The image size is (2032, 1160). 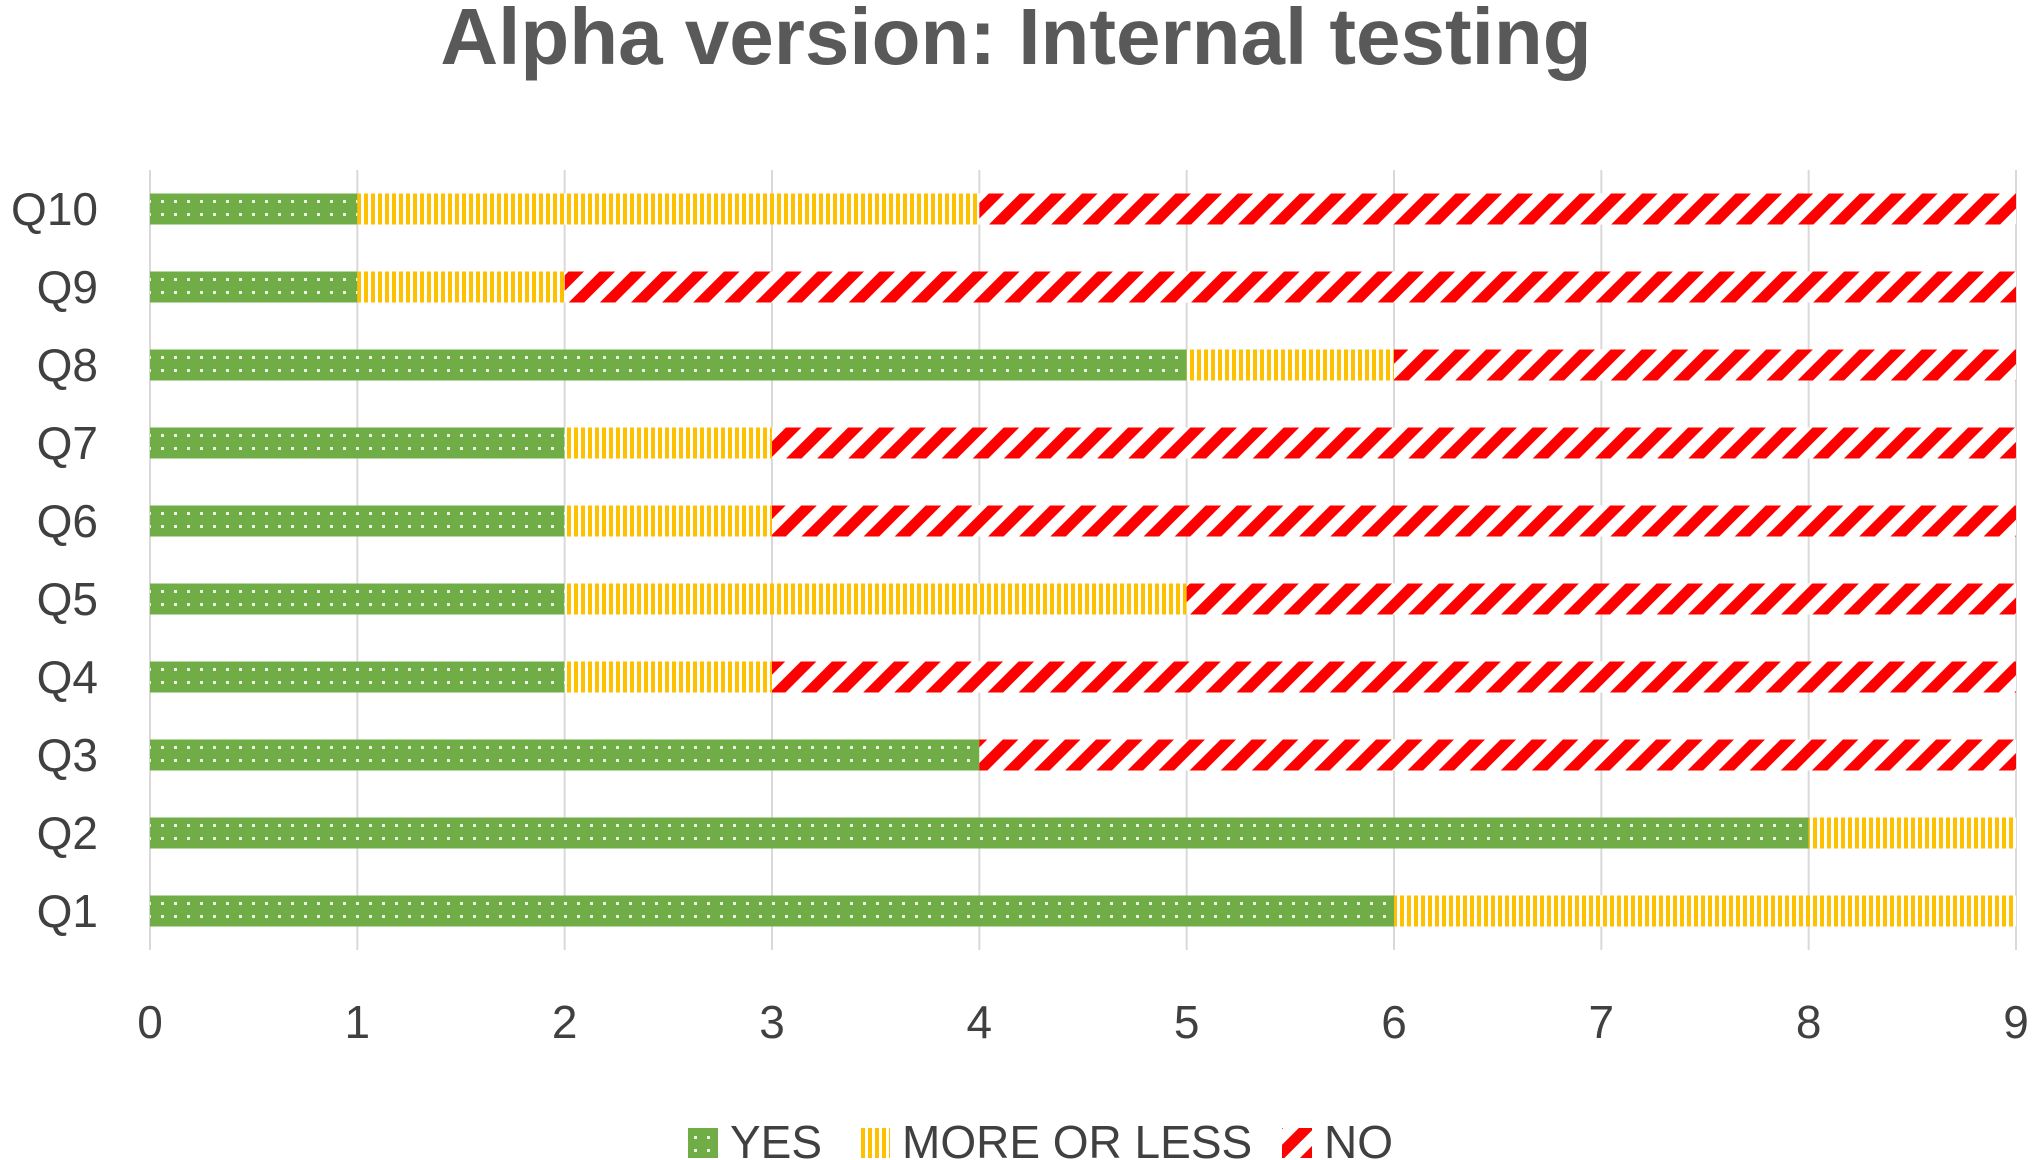 I want to click on bar-q9-yes, so click(x=254, y=287).